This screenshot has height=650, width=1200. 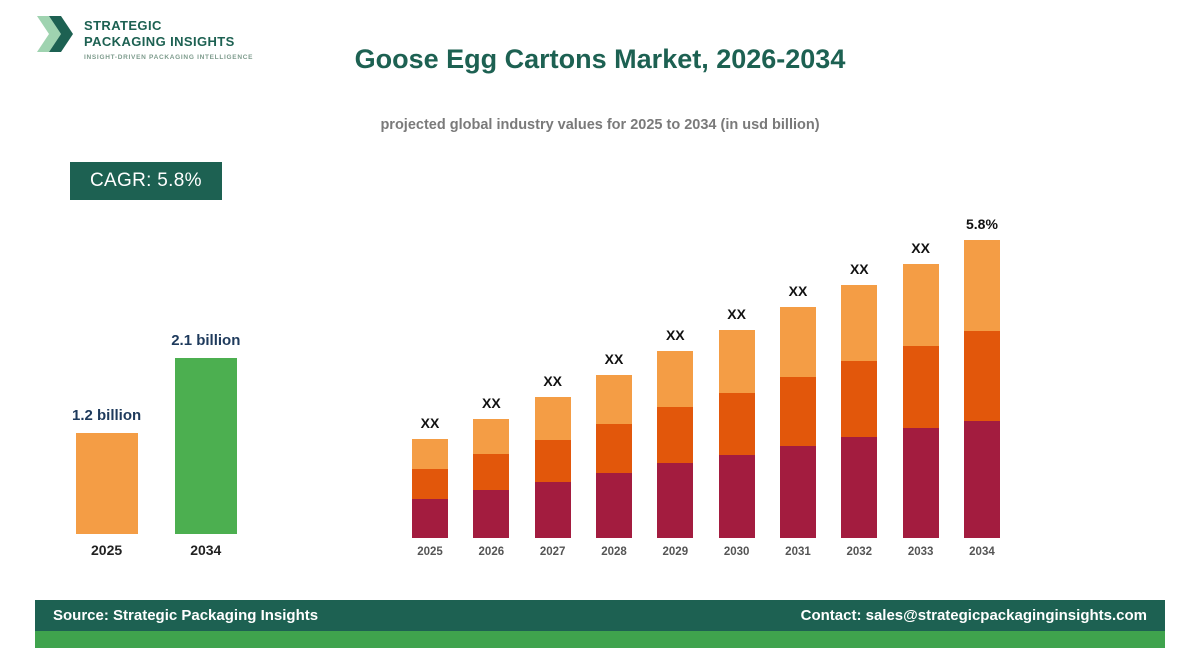 What do you see at coordinates (206, 340) in the screenshot?
I see `mini-bar-value-label: 2.1 billion` at bounding box center [206, 340].